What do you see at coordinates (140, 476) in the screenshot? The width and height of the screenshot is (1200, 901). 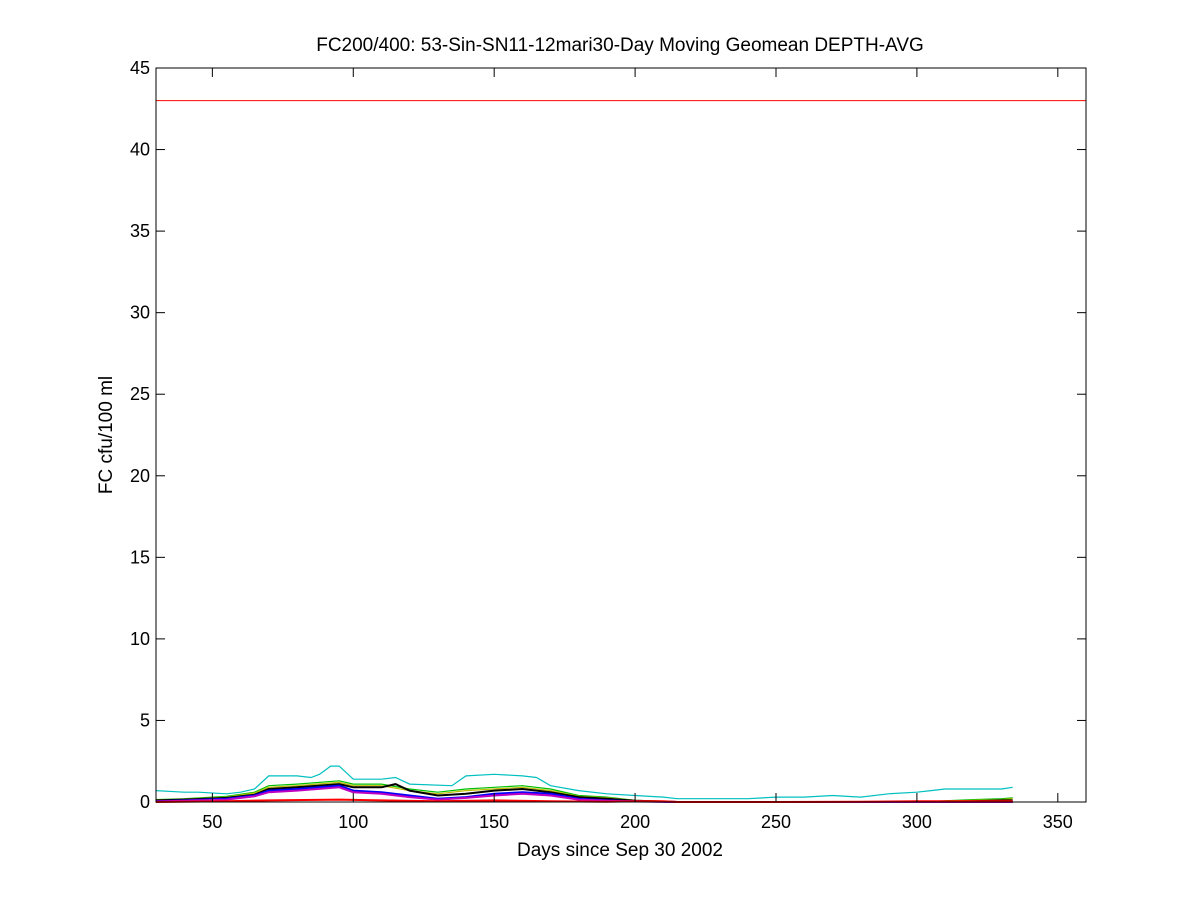 I see `y-tick-label: 20` at bounding box center [140, 476].